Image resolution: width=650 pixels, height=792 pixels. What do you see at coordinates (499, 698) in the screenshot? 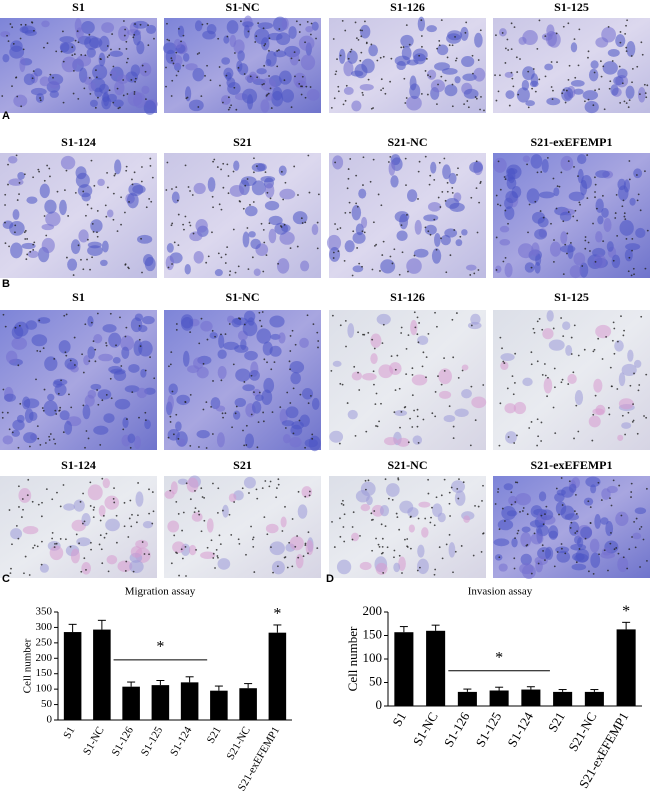
I see `bar` at bounding box center [499, 698].